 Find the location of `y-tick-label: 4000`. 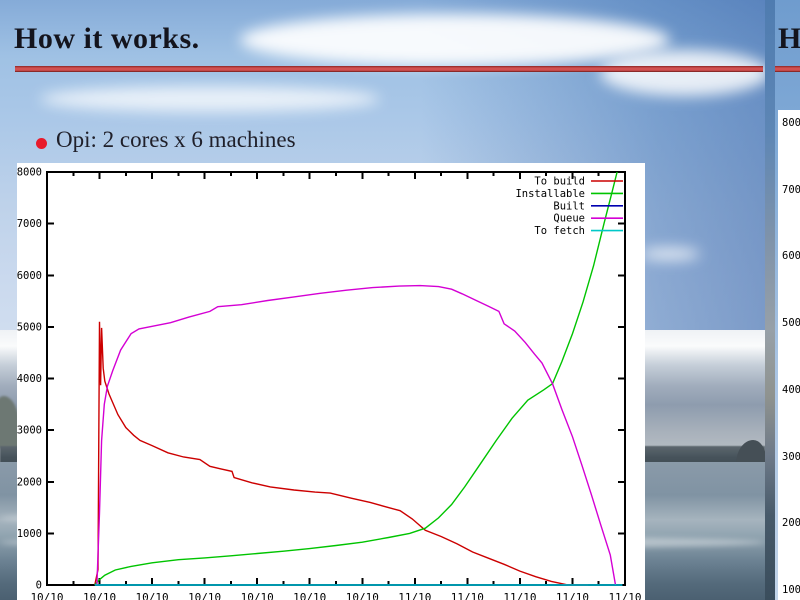

y-tick-label: 4000 is located at coordinates (29, 379).